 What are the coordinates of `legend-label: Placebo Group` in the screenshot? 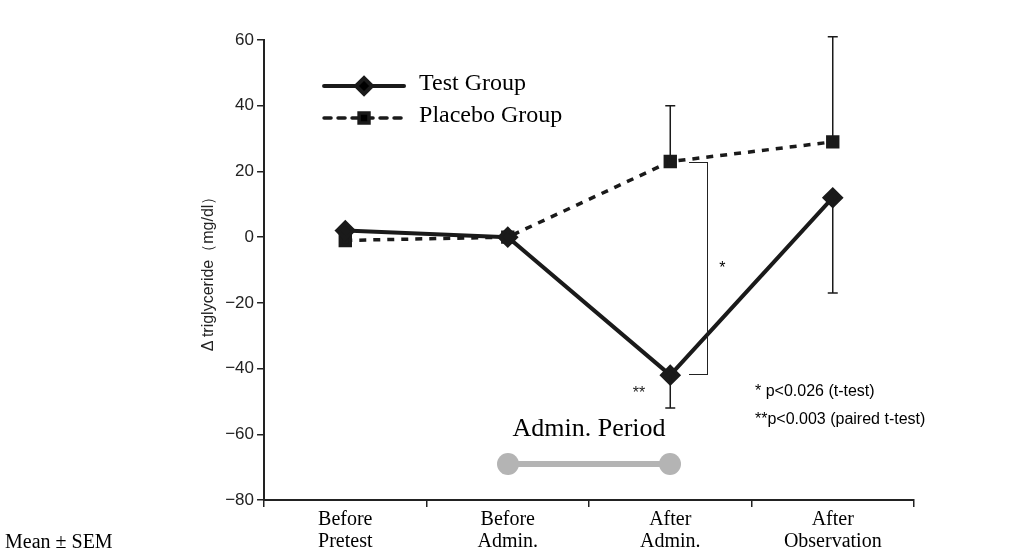 It's located at (491, 114).